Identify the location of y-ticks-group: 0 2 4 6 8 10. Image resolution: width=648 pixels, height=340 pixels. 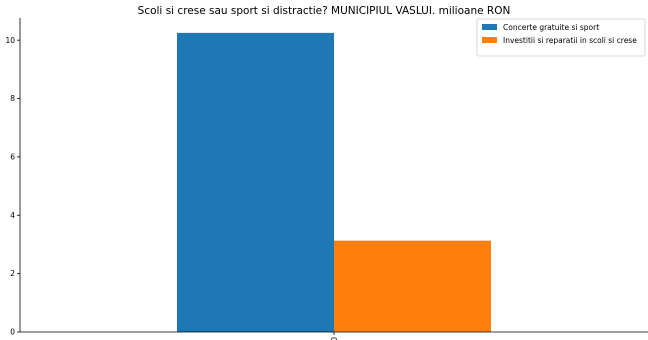
(12, 186).